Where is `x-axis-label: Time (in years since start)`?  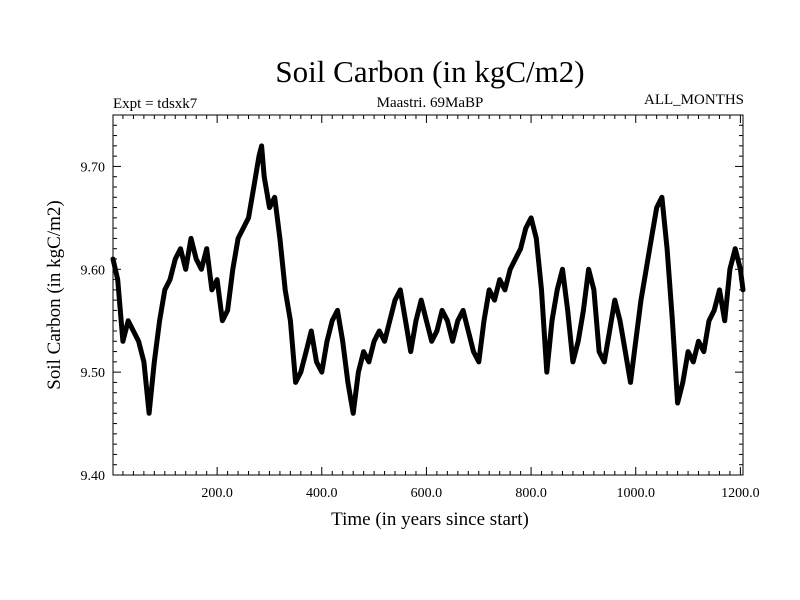 x-axis-label: Time (in years since start) is located at coordinates (430, 519).